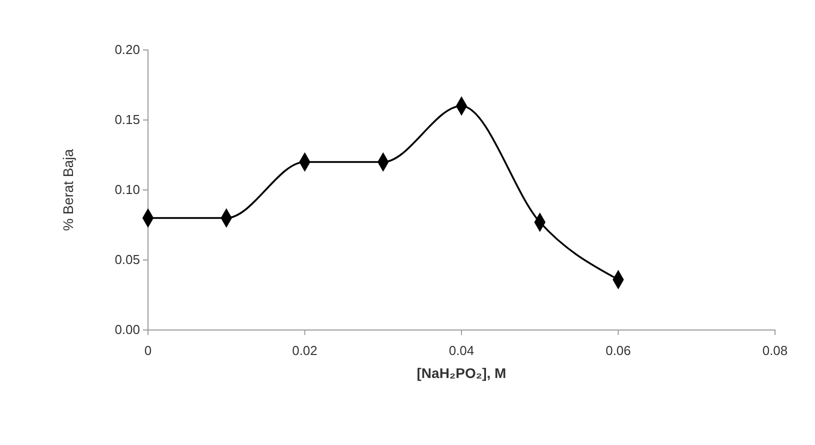 Image resolution: width=815 pixels, height=445 pixels. What do you see at coordinates (618, 350) in the screenshot?
I see `x-tick-label: 0.06` at bounding box center [618, 350].